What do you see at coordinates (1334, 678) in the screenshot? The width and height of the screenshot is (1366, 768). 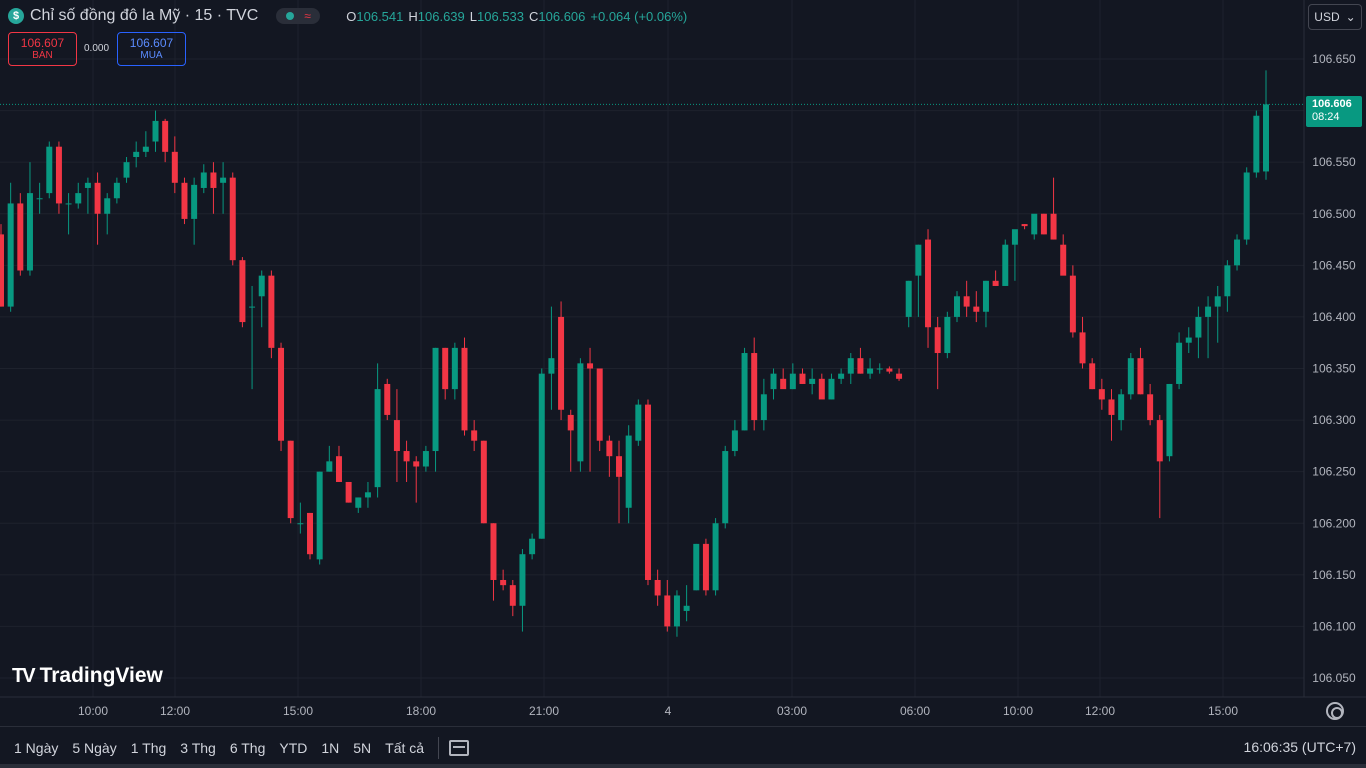 I see `y-tick-label: 106.050` at bounding box center [1334, 678].